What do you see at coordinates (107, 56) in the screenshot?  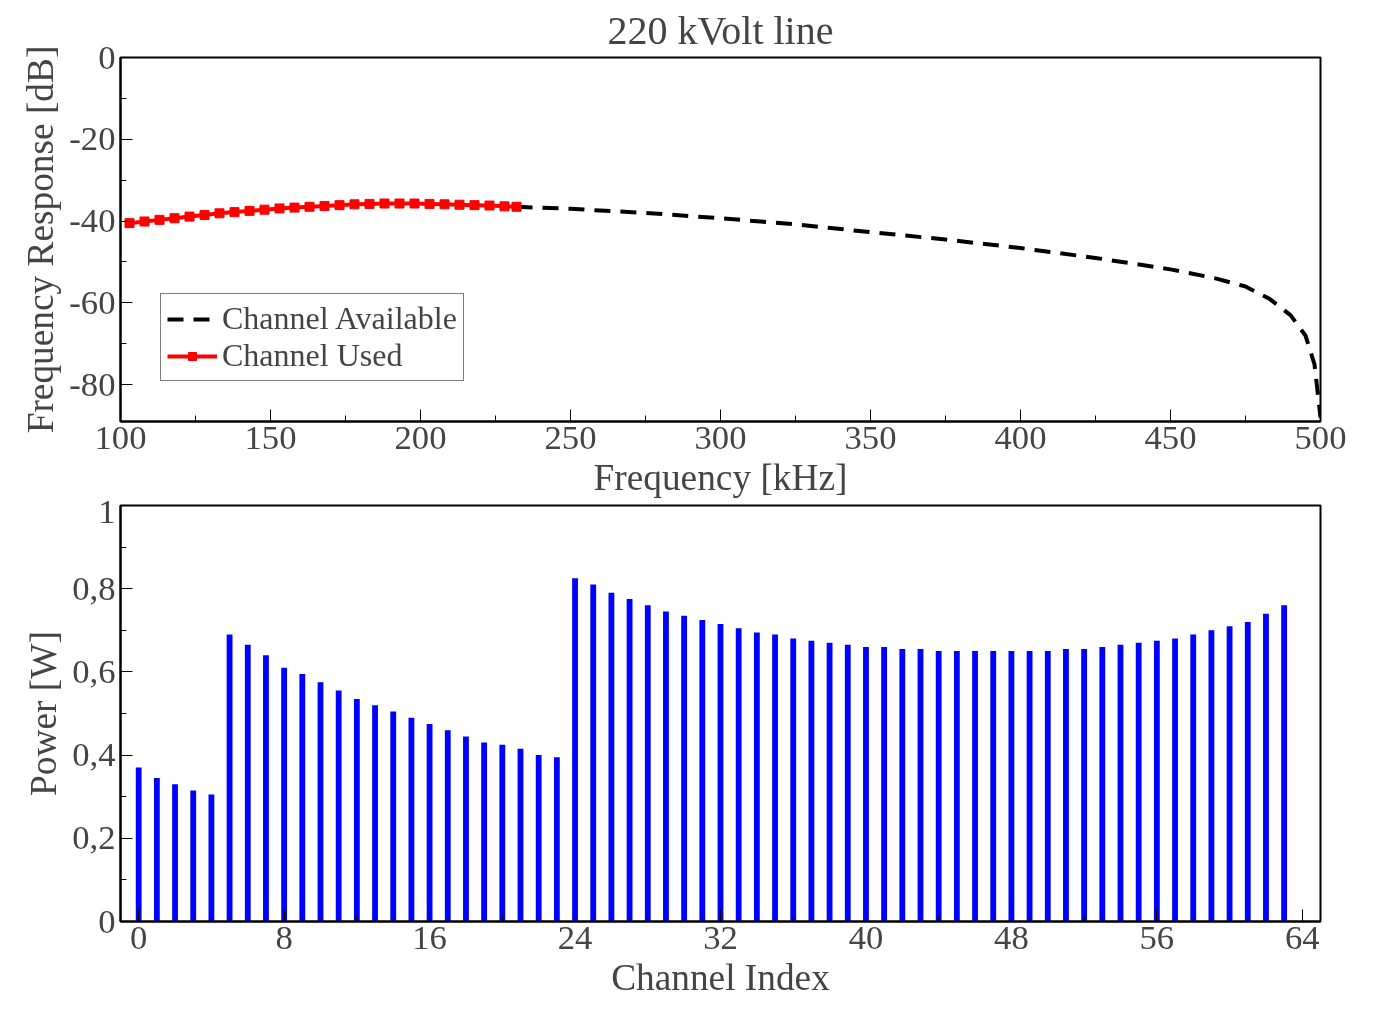 I see `y-tick-label: 0` at bounding box center [107, 56].